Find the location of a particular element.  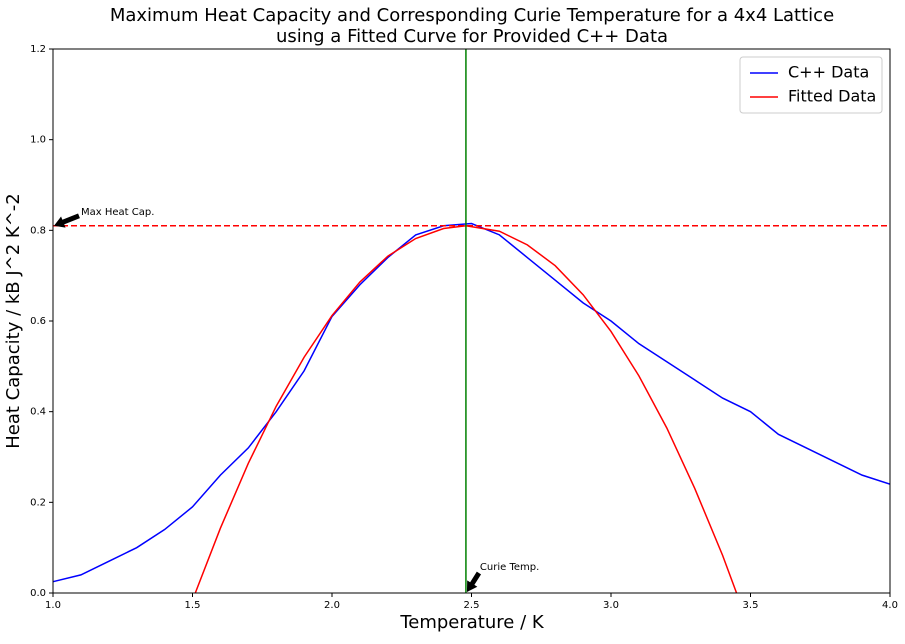

annotation: Max Heat Cap. is located at coordinates (117, 212).